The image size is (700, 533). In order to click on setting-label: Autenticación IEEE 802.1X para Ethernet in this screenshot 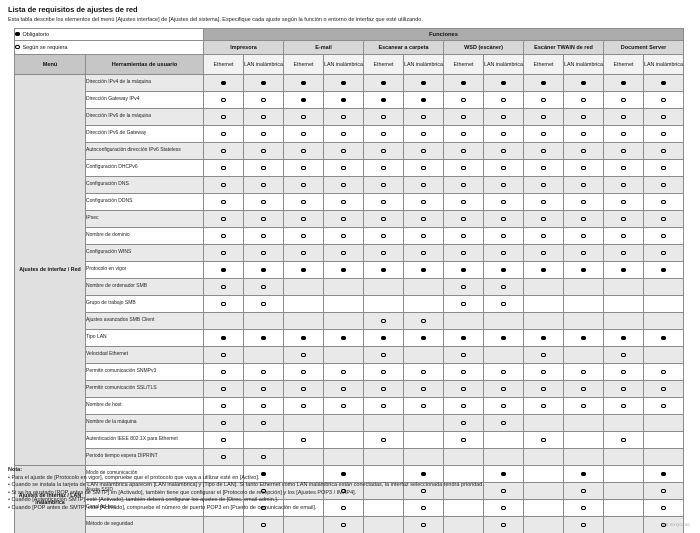, I will do `click(144, 440)`.